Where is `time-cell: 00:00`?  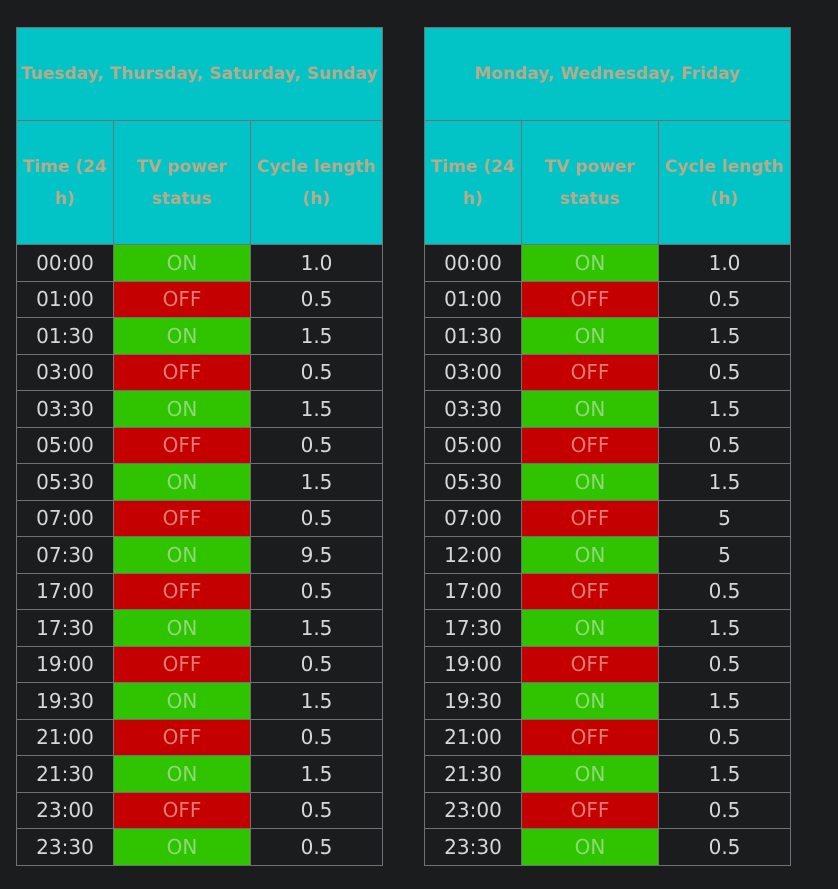
time-cell: 00:00 is located at coordinates (65, 263).